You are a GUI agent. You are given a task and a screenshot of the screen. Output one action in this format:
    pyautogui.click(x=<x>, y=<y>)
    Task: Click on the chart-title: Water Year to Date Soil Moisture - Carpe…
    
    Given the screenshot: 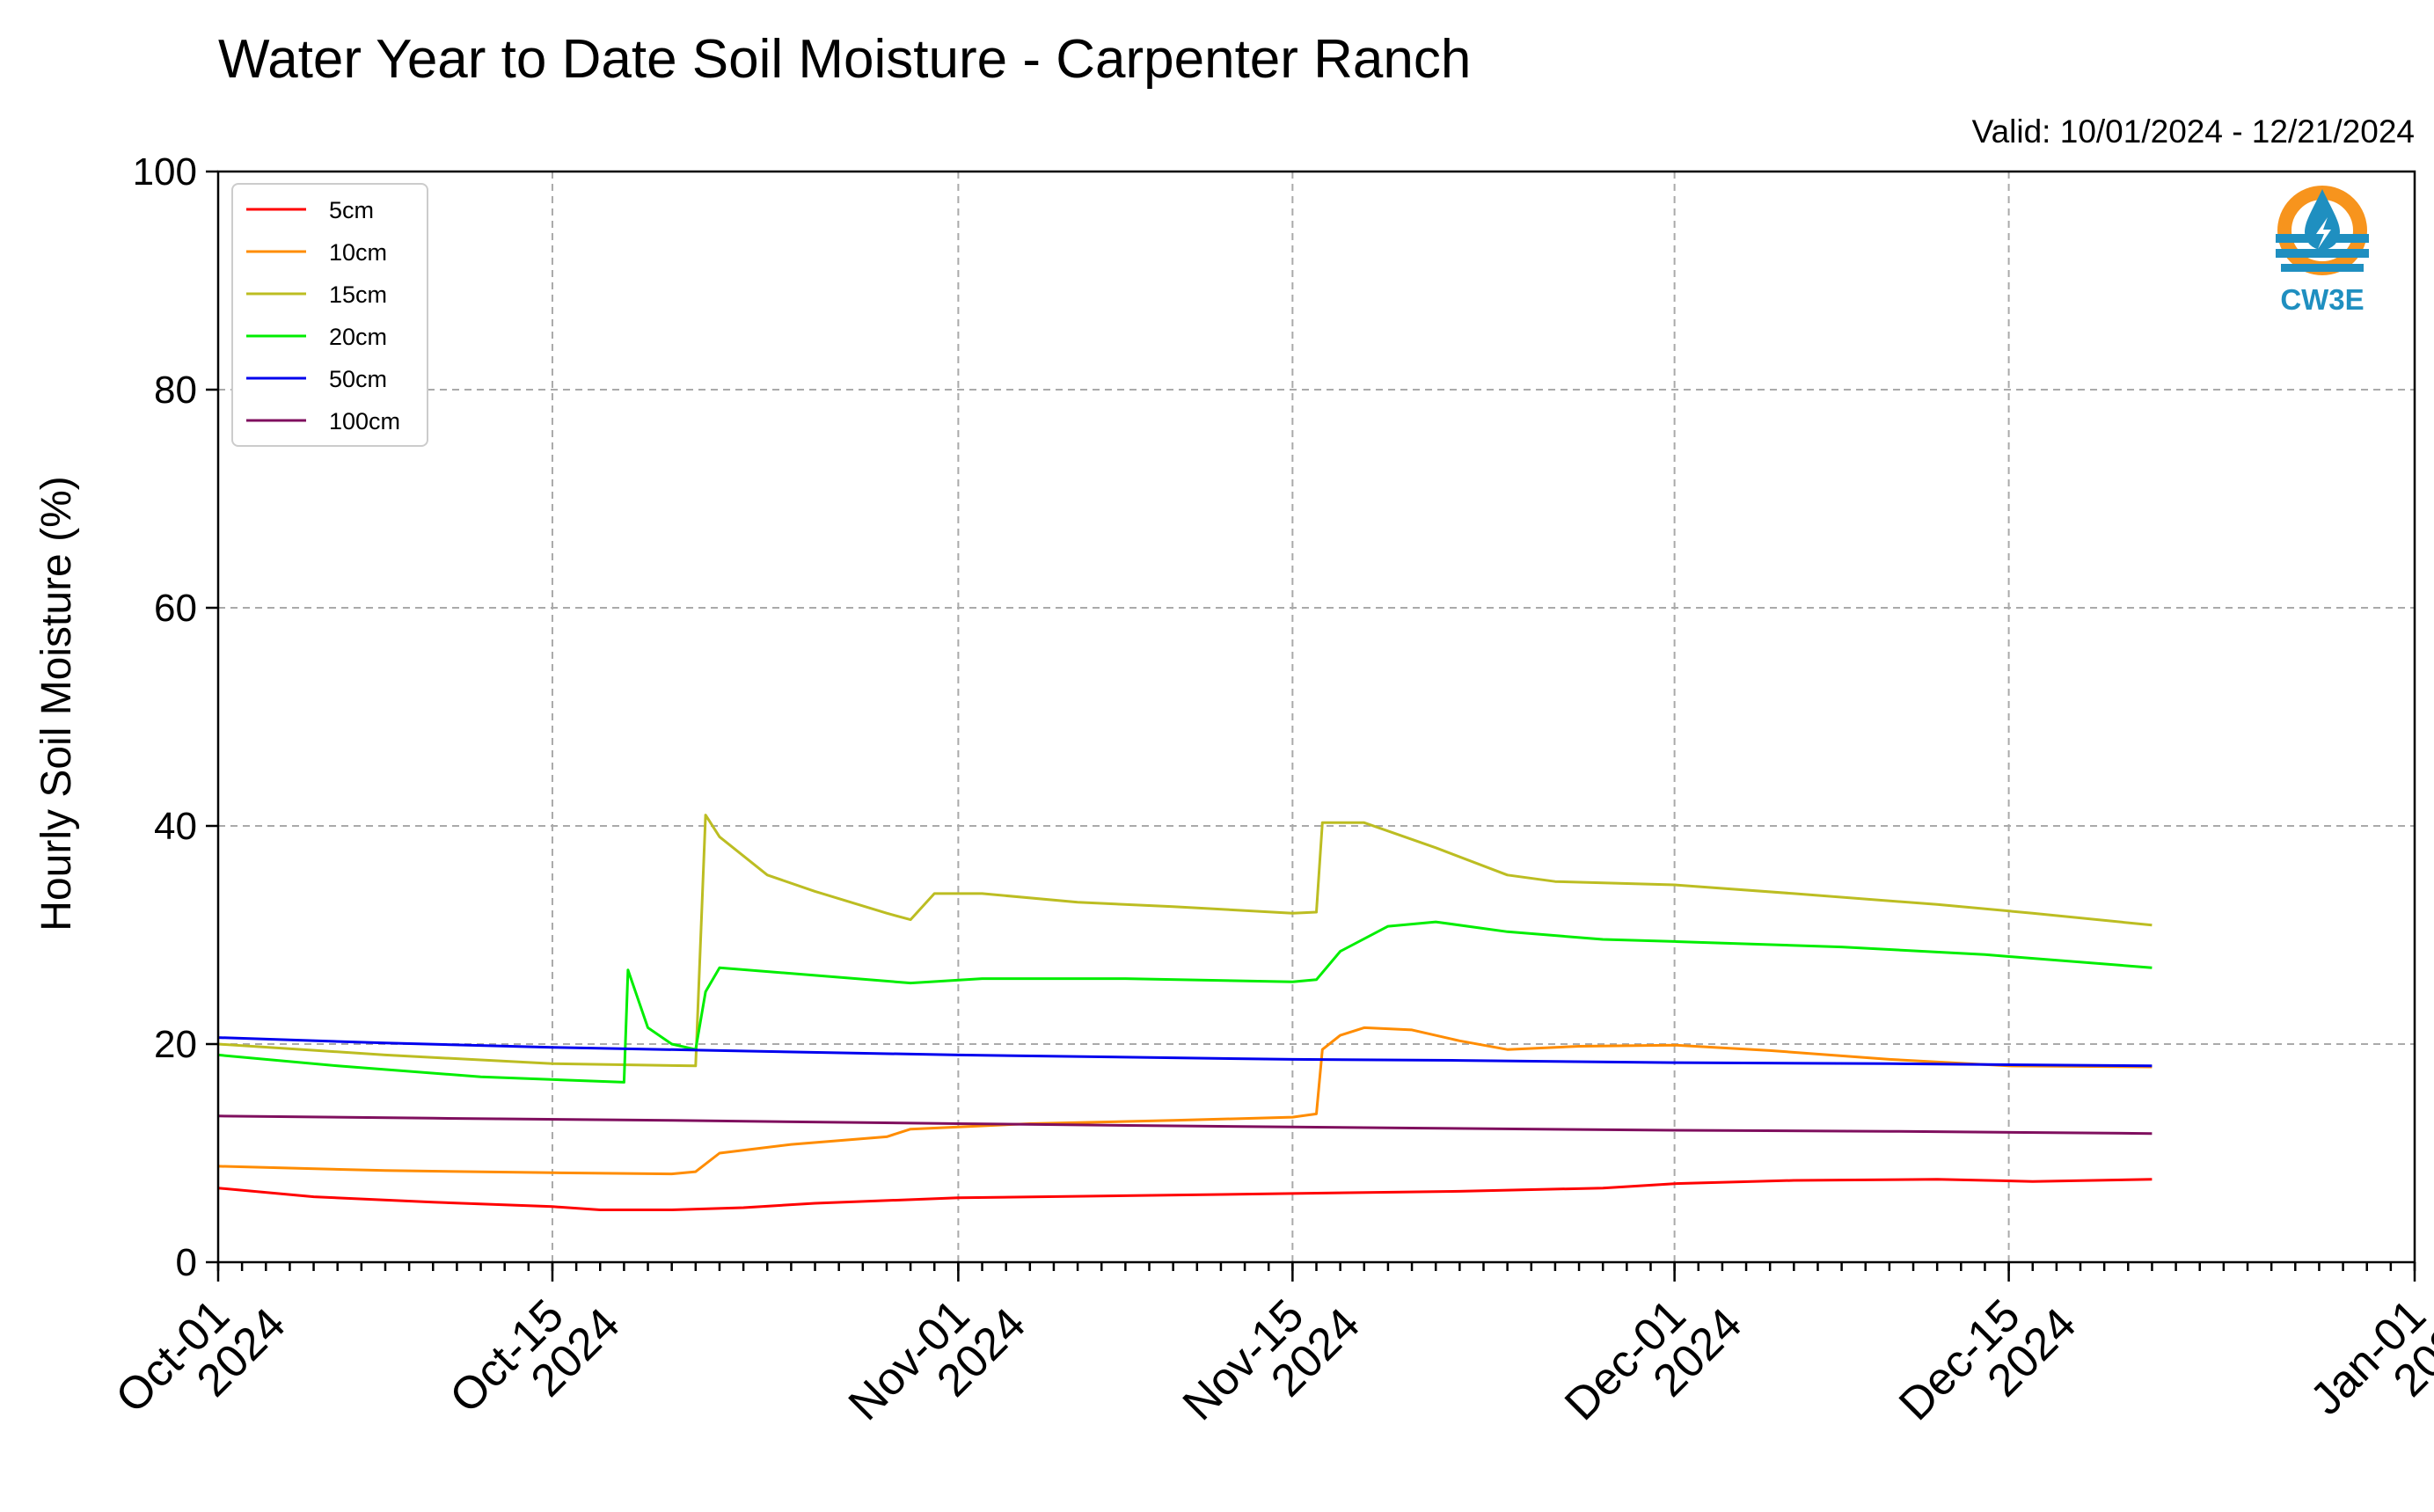 What is the action you would take?
    pyautogui.click(x=844, y=59)
    